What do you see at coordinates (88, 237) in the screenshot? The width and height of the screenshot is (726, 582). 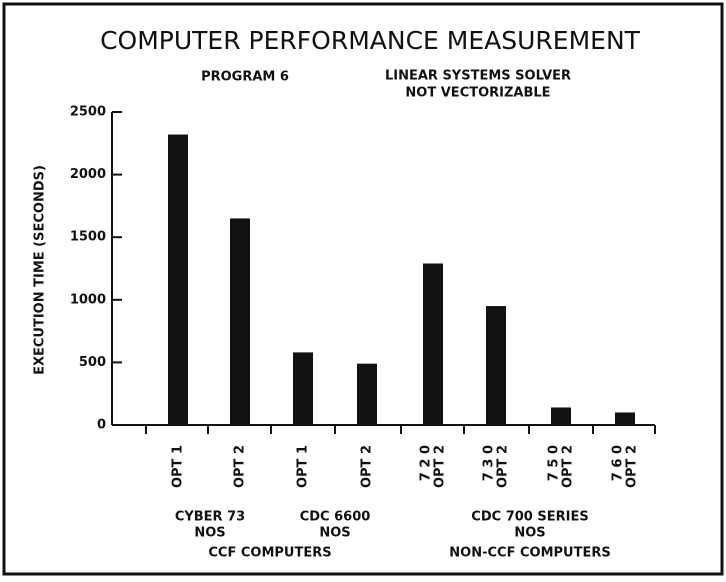 I see `y-tick-label: 1500` at bounding box center [88, 237].